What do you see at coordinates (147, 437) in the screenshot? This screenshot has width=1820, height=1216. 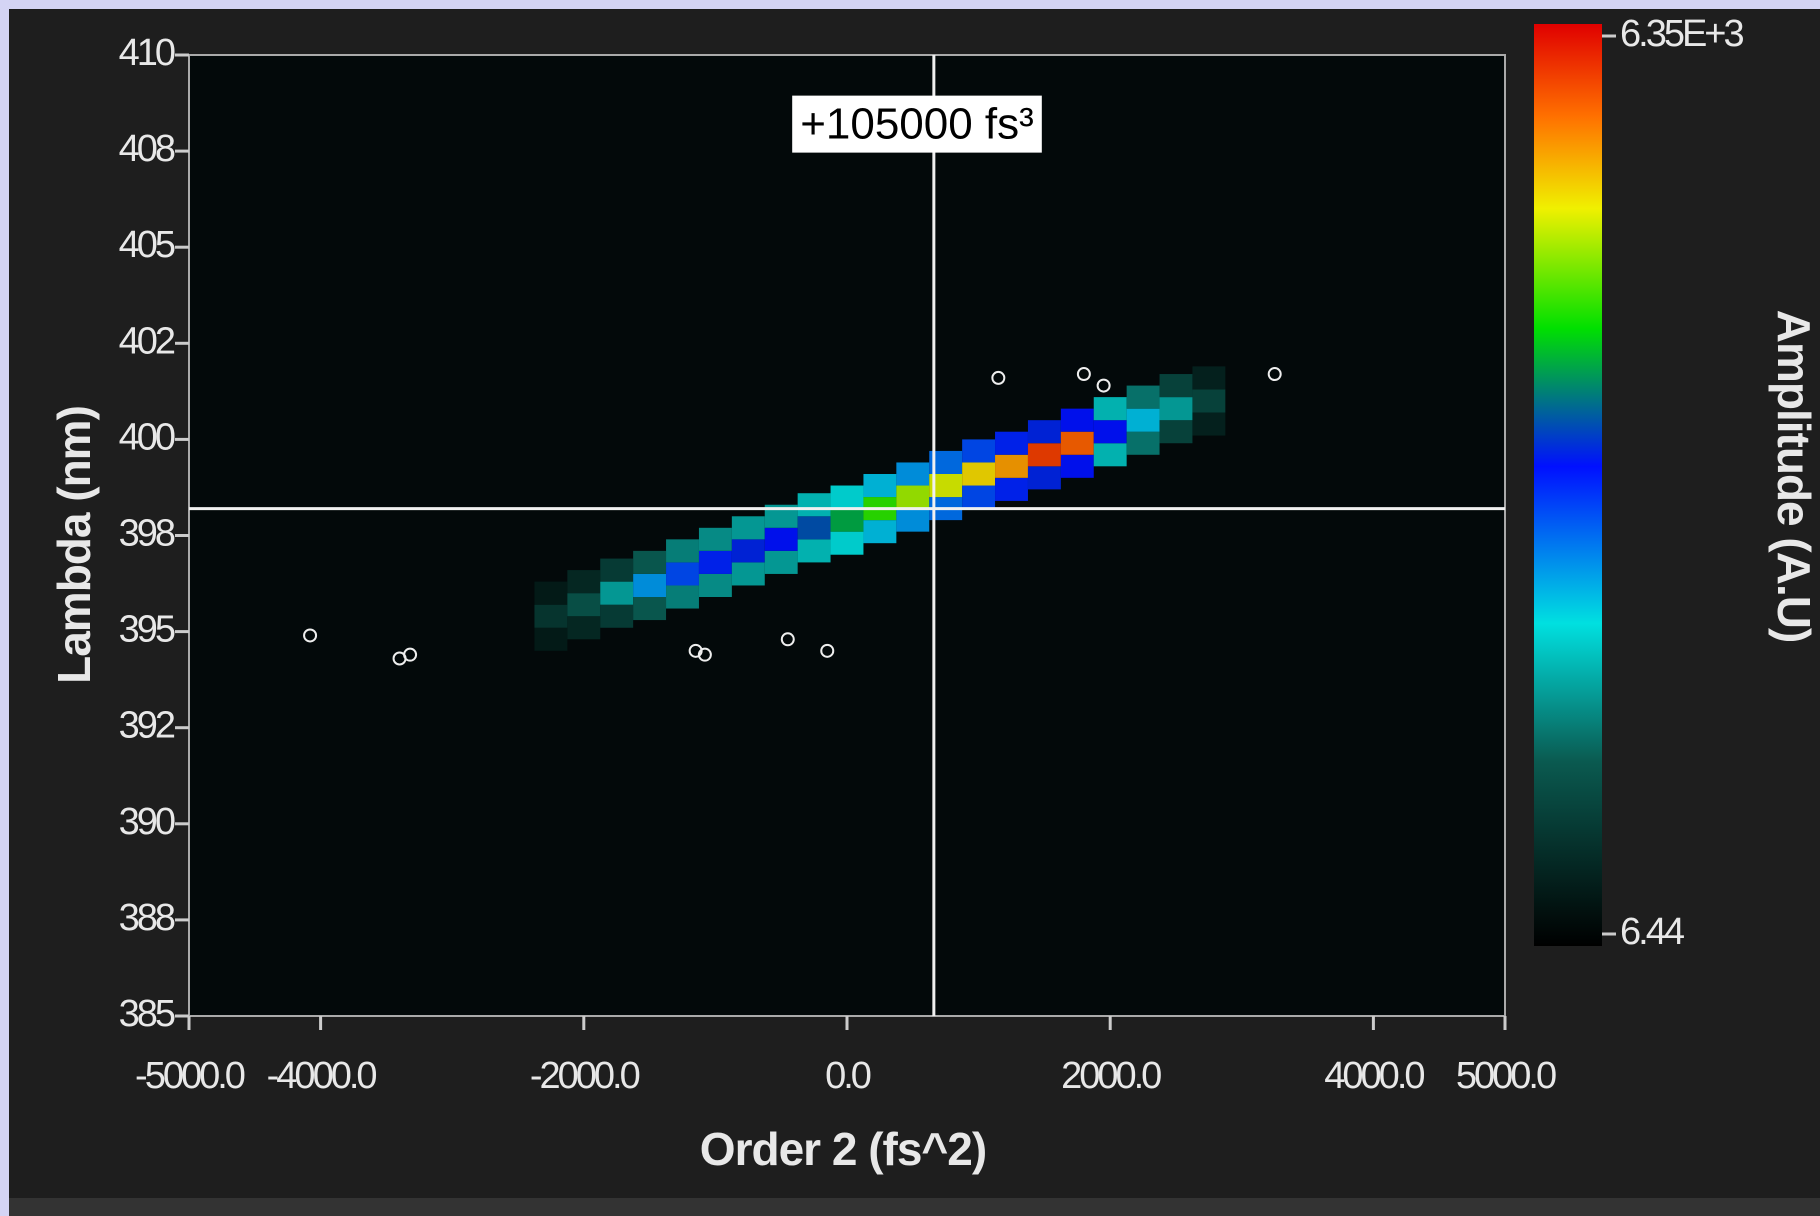 I see `y-tick-label: 400` at bounding box center [147, 437].